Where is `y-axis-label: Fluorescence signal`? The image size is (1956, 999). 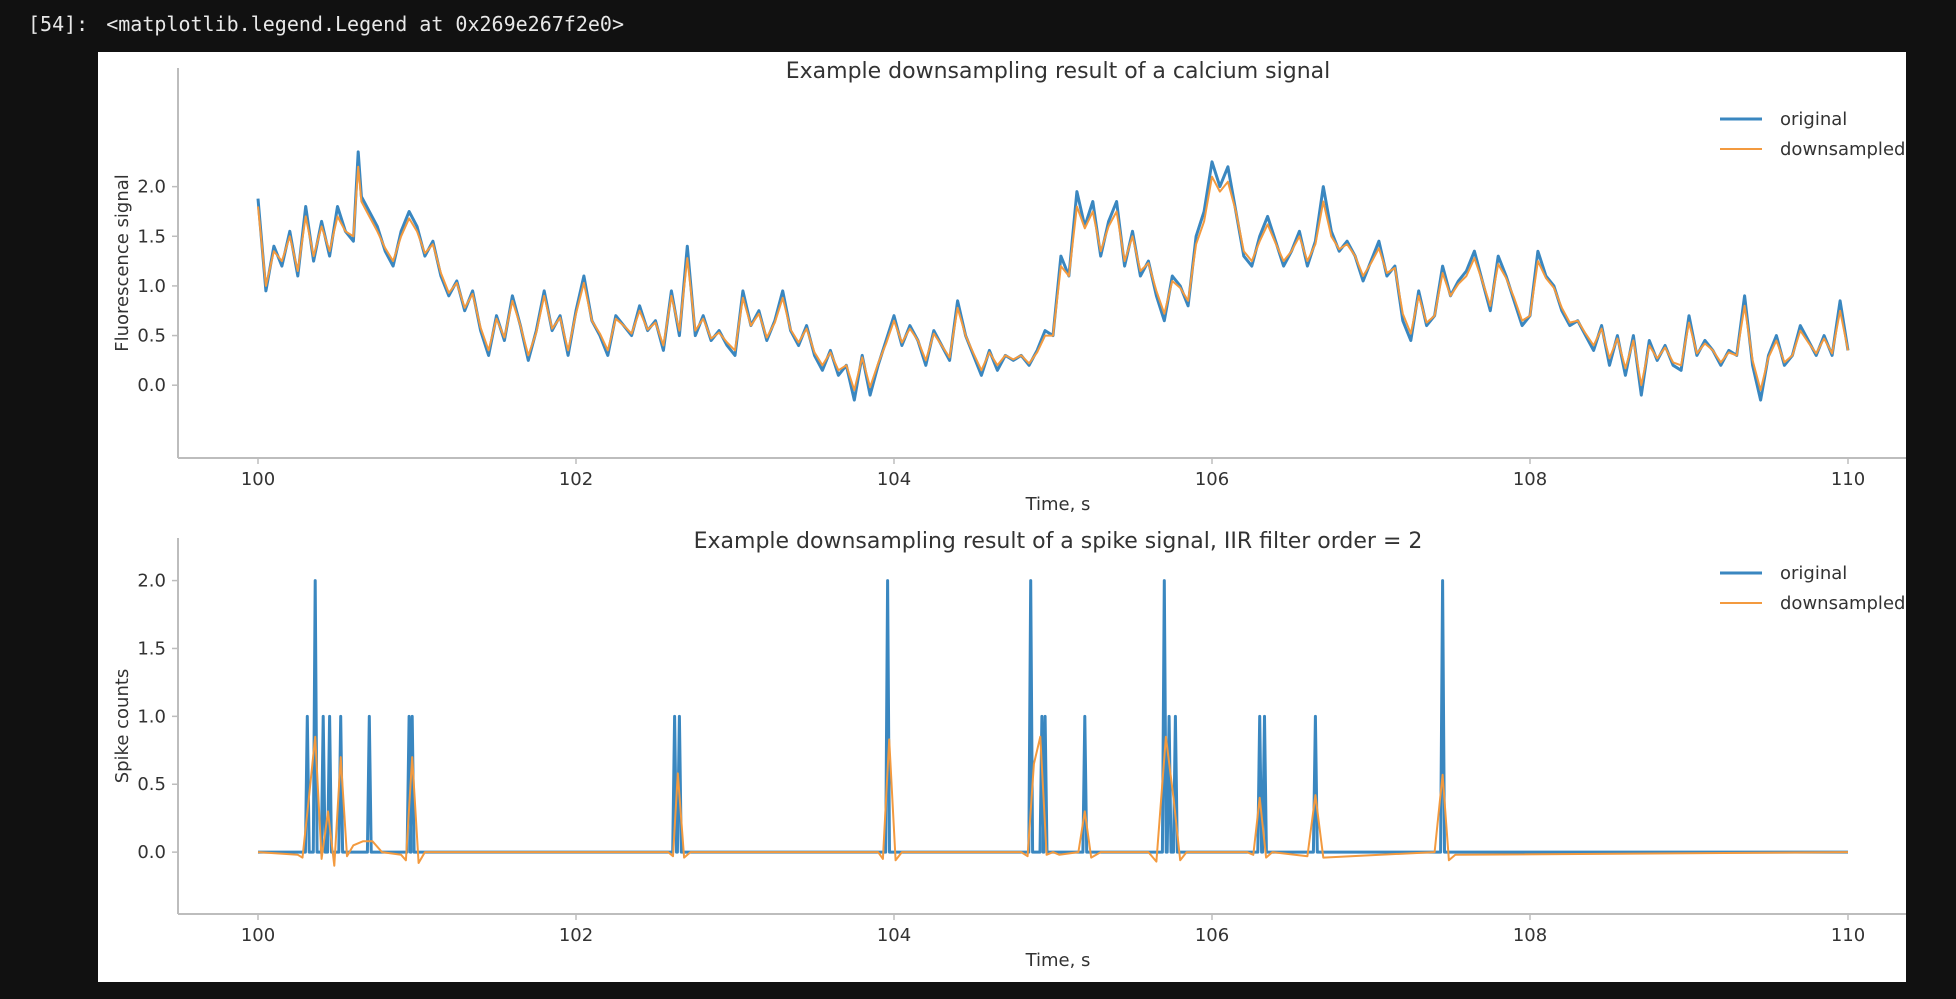
y-axis-label: Fluorescence signal is located at coordinates (122, 263).